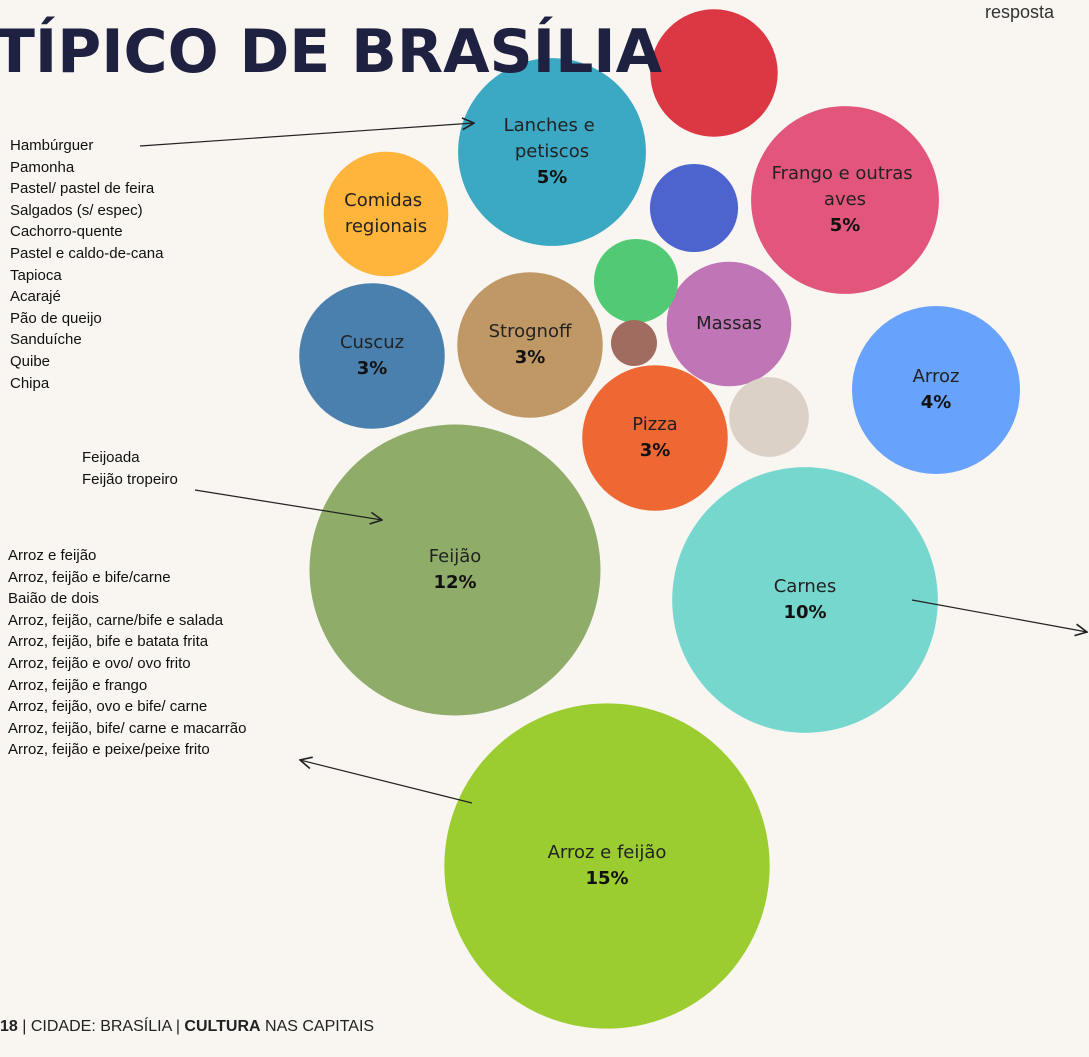 The height and width of the screenshot is (1057, 1089). I want to click on bubble-label: Arroz, so click(936, 376).